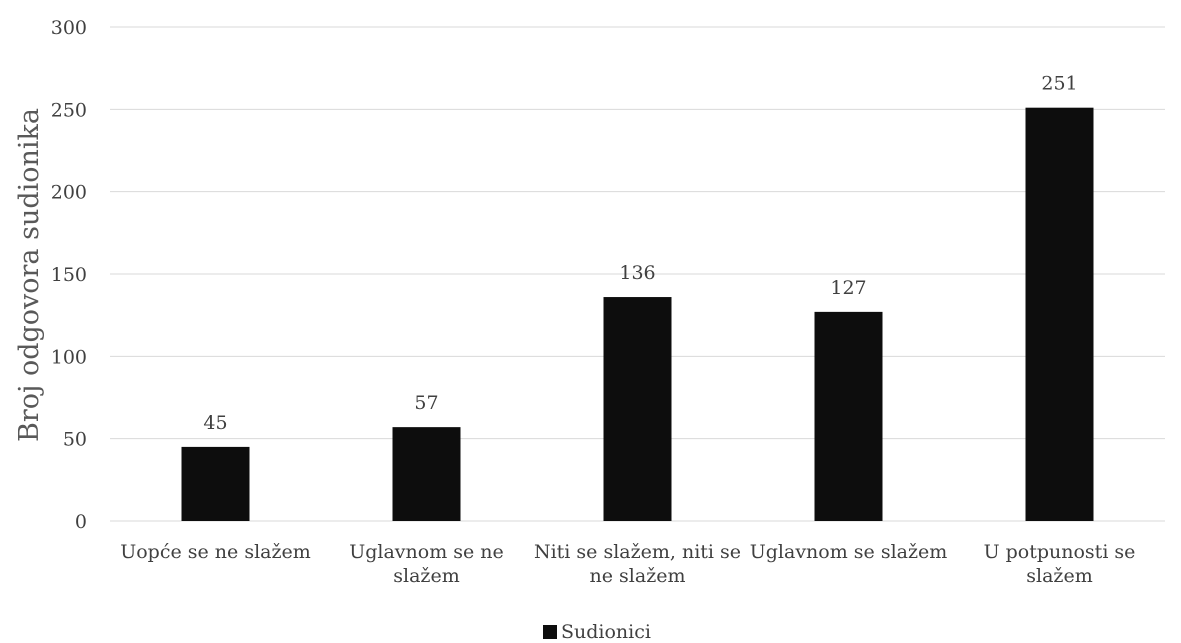  What do you see at coordinates (638, 576) in the screenshot?
I see `x-category-line: ne slažem` at bounding box center [638, 576].